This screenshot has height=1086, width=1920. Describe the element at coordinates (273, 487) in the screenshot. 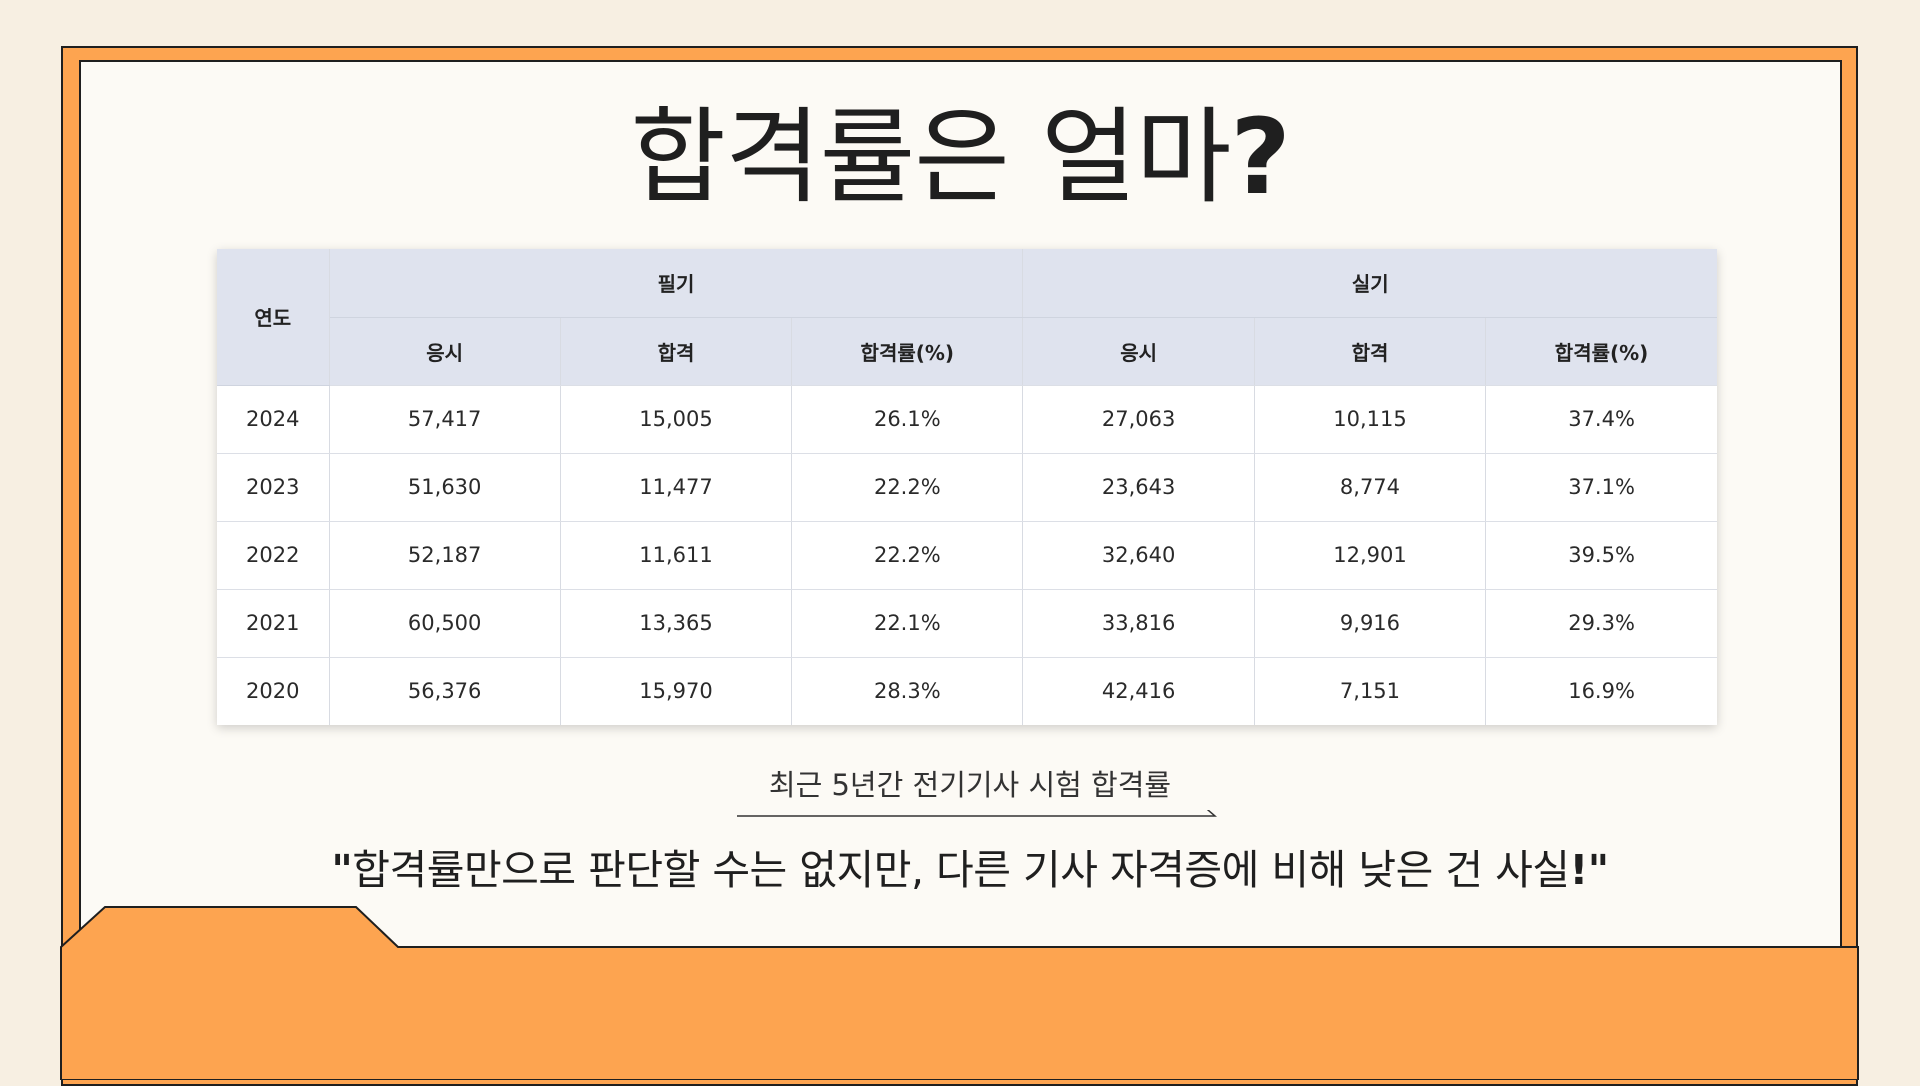

I see `year-cell: 2023` at that location.